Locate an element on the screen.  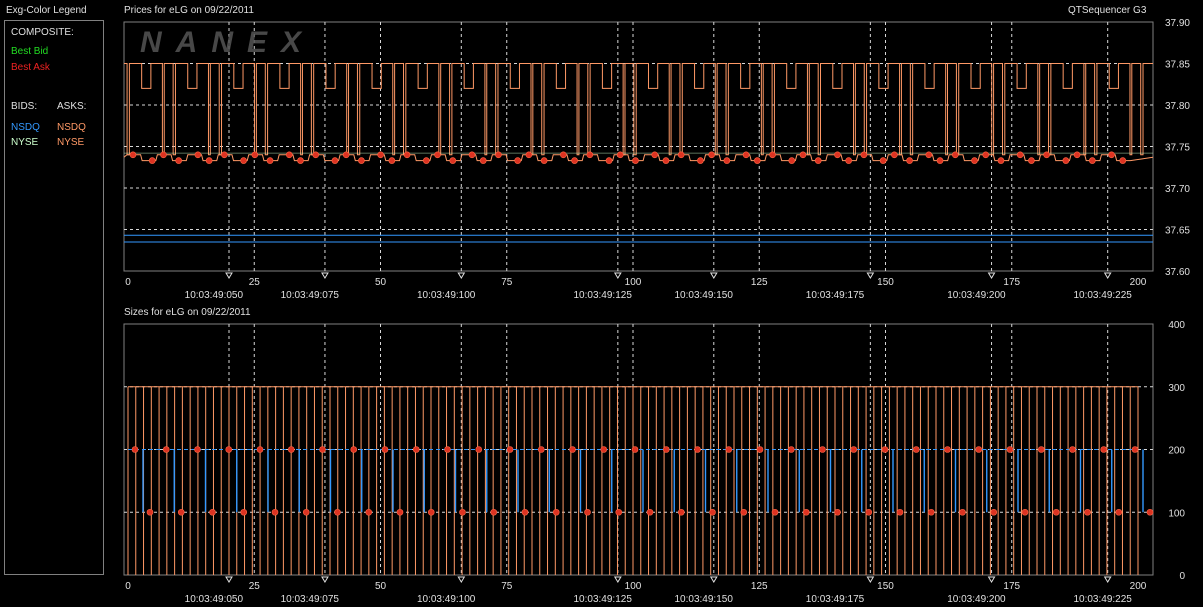
price-x-tick-label: 125 is located at coordinates (759, 282).